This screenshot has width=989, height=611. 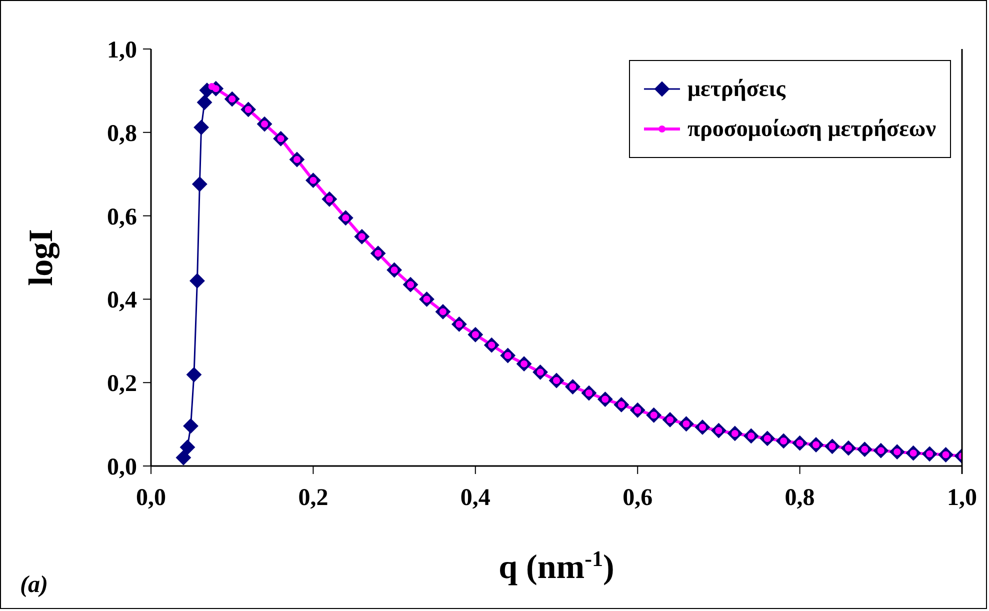 What do you see at coordinates (122, 51) in the screenshot?
I see `y-tick-label: 1,0` at bounding box center [122, 51].